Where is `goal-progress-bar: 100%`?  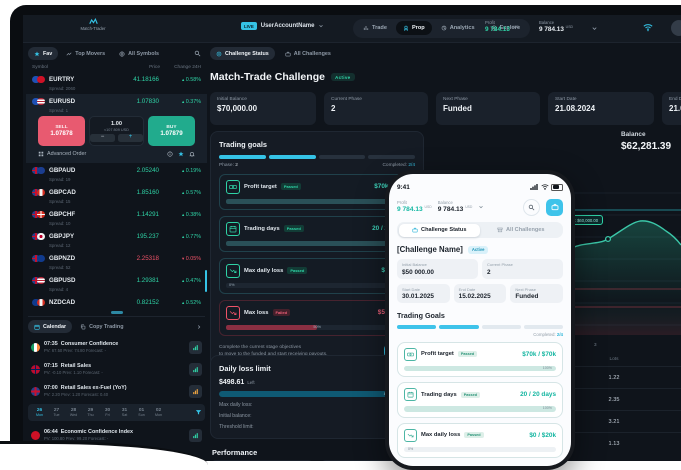
goal-progress-bar: 100% is located at coordinates (480, 368).